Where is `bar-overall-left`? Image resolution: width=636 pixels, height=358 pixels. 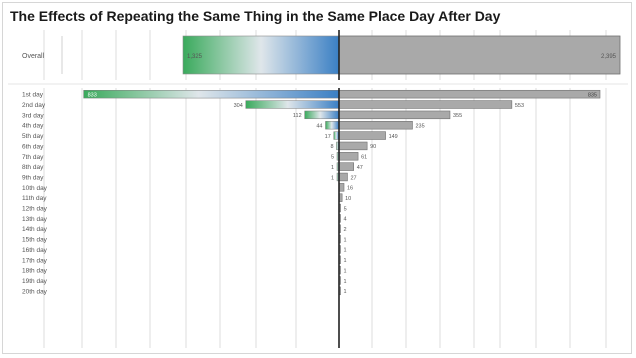 bar-overall-left is located at coordinates (261, 55).